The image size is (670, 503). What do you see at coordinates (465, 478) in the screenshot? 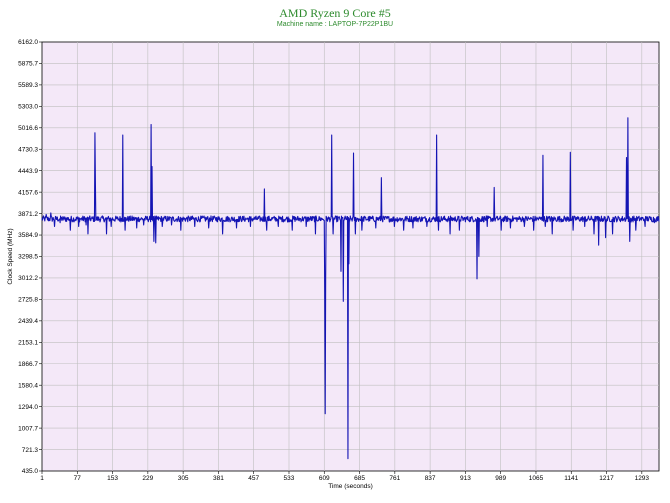
I see `x-tick-label: 913` at bounding box center [465, 478].